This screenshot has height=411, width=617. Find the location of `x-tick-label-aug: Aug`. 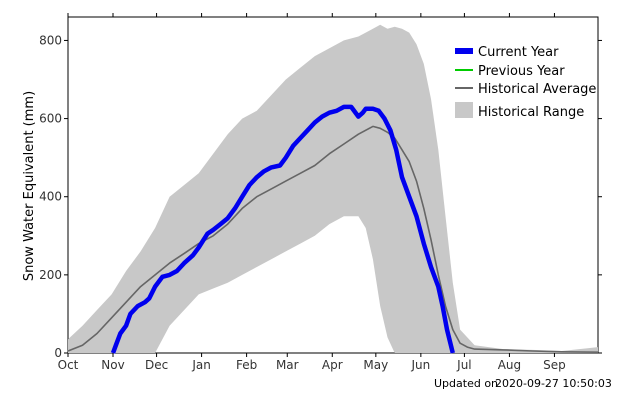

x-tick-label-aug: Aug is located at coordinates (509, 365).